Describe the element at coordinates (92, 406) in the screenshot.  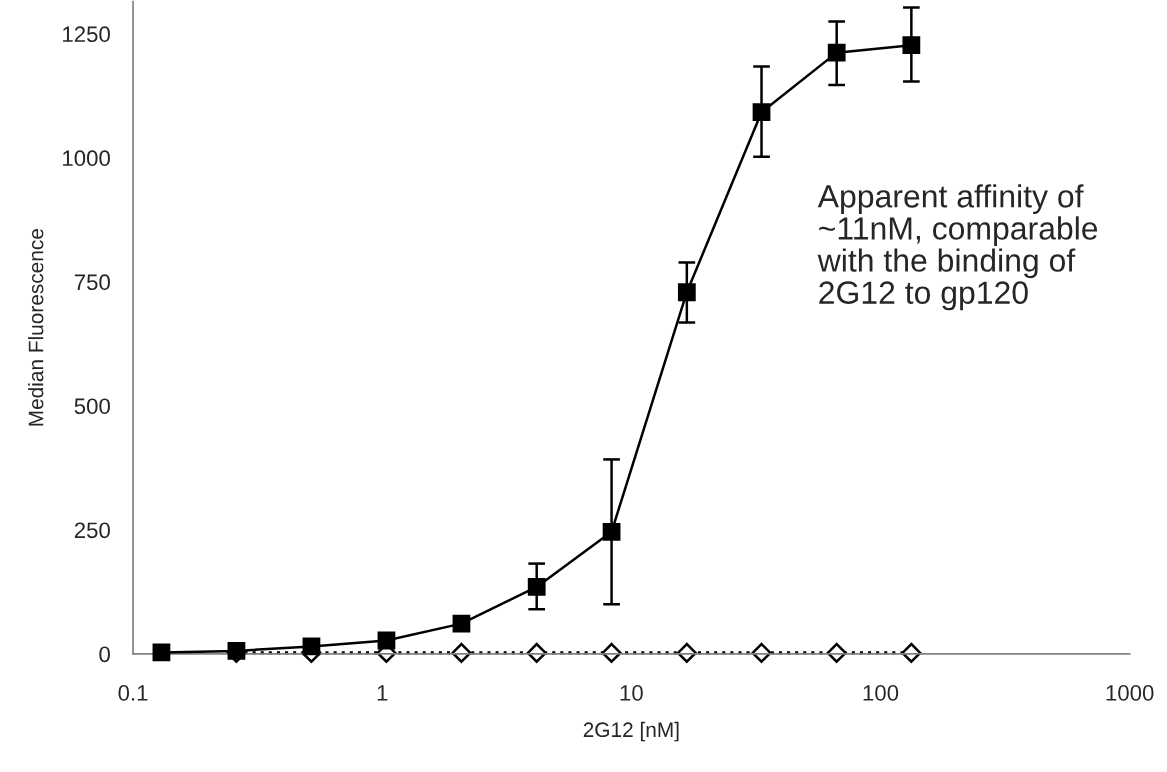
I see `y-tick-label: 500` at that location.